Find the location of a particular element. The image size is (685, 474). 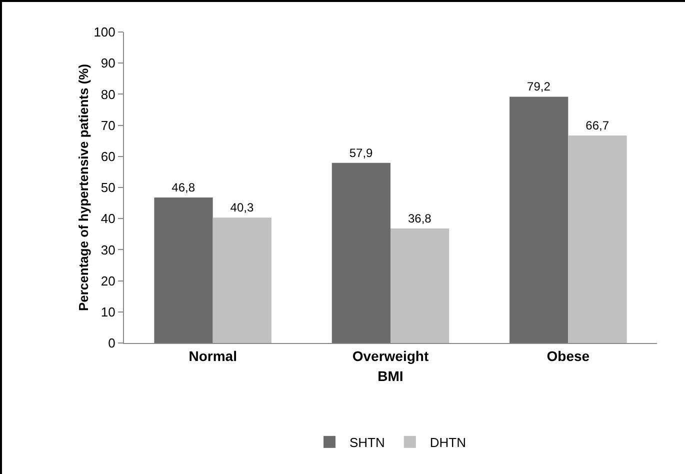

x-tick-label: Overweight is located at coordinates (390, 356).